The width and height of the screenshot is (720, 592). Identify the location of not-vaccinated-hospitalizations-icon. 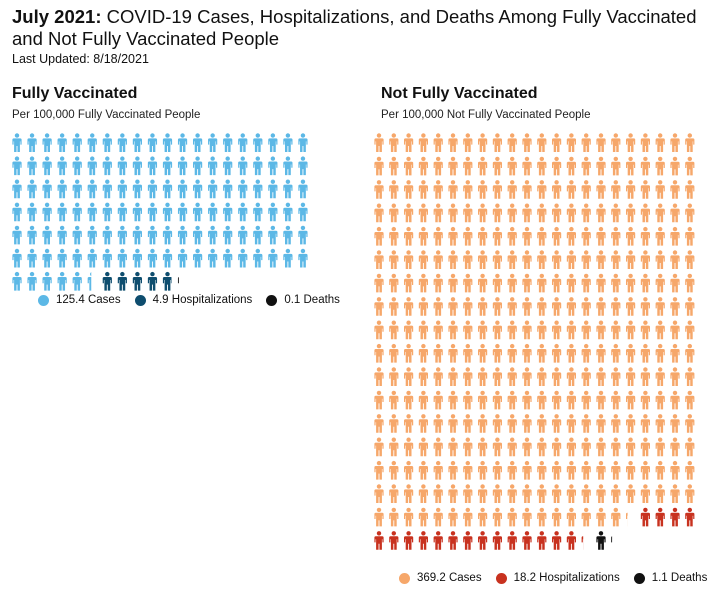
(512, 540).